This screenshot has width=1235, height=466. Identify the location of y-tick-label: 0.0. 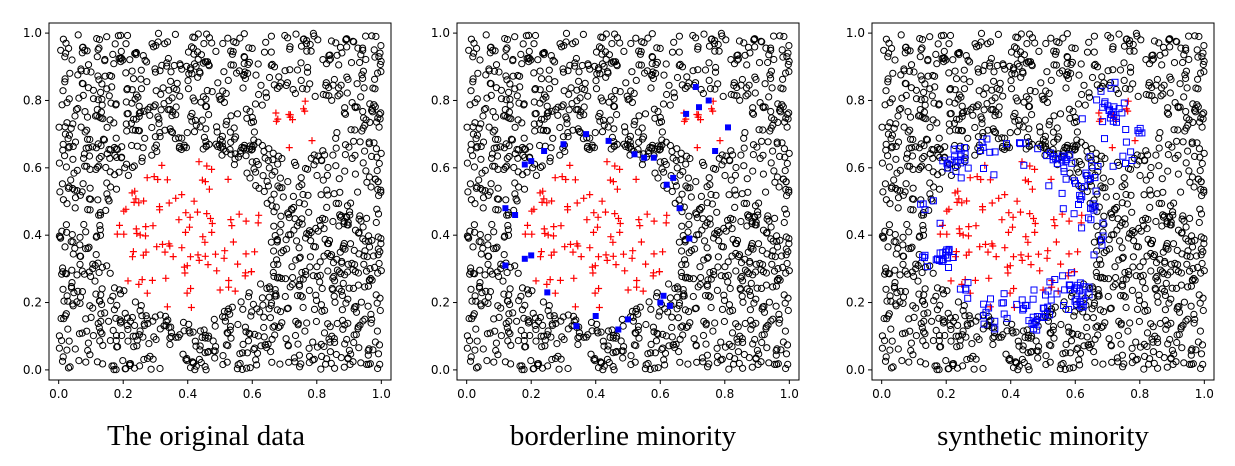
(32, 370).